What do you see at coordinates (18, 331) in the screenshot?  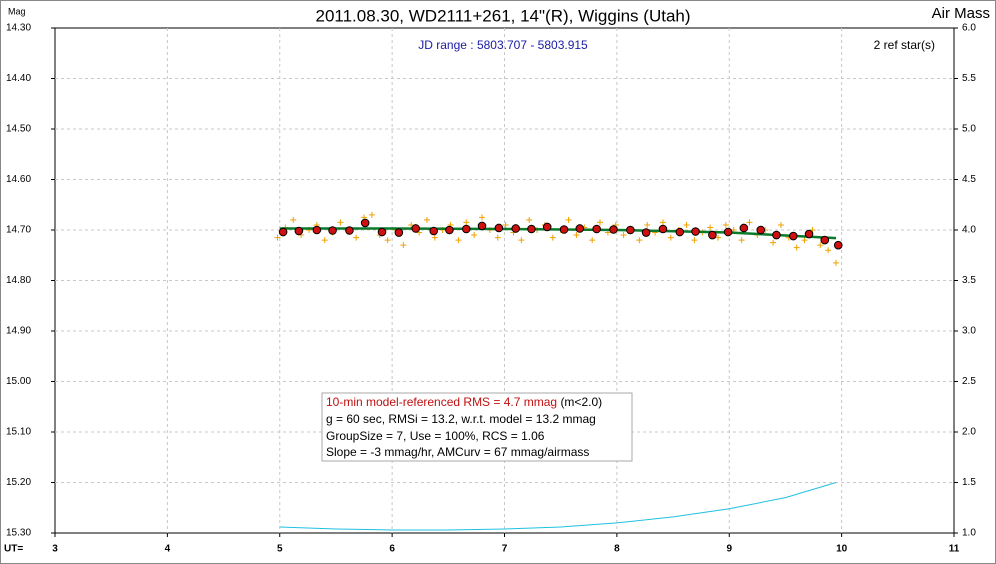 I see `y-tick-label: 14.90` at bounding box center [18, 331].